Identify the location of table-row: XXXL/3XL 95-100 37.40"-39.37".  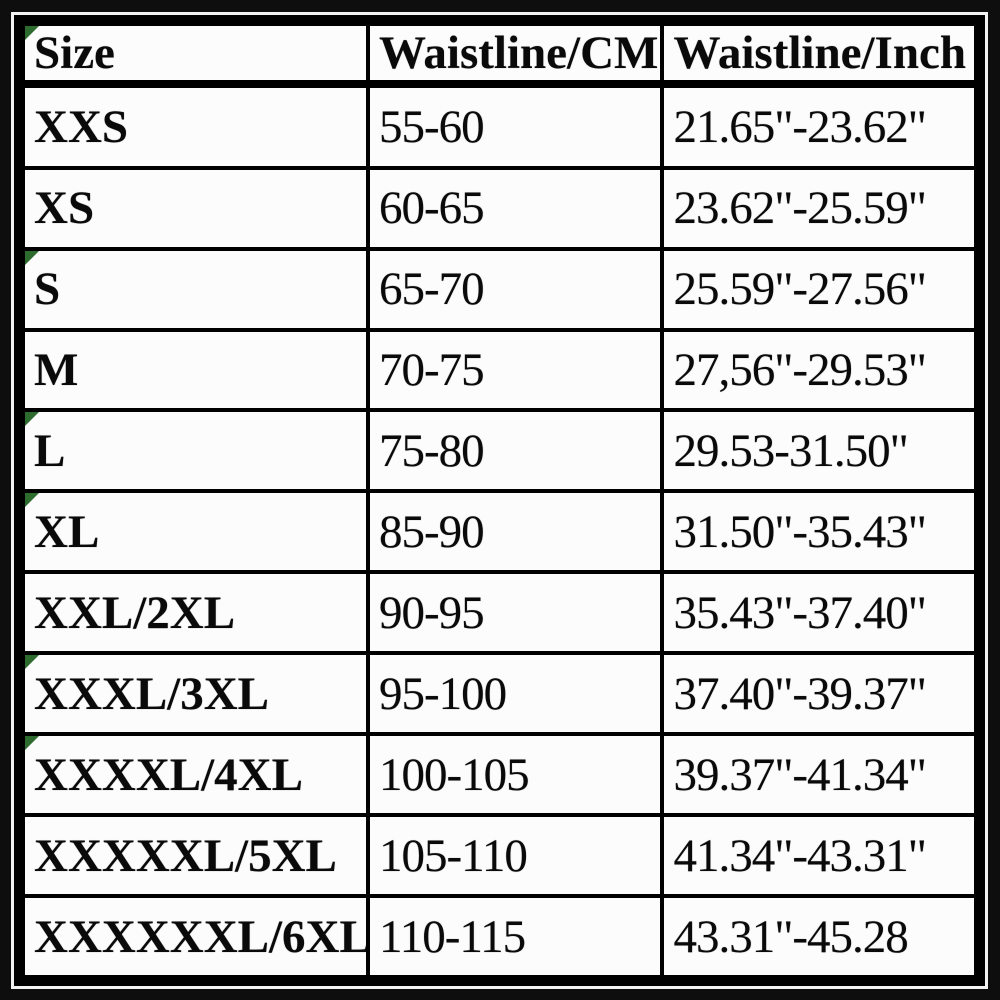
(499, 694).